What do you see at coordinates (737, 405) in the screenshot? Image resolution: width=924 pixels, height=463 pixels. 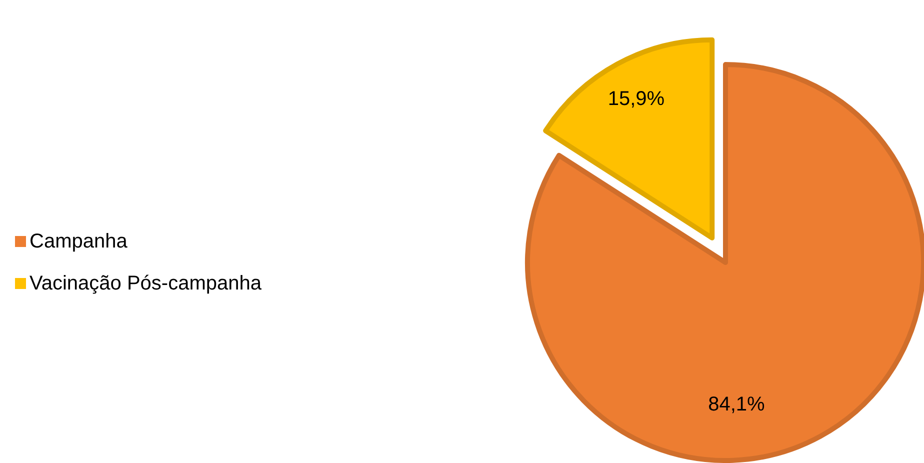 I see `data-label: 84,1%` at bounding box center [737, 405].